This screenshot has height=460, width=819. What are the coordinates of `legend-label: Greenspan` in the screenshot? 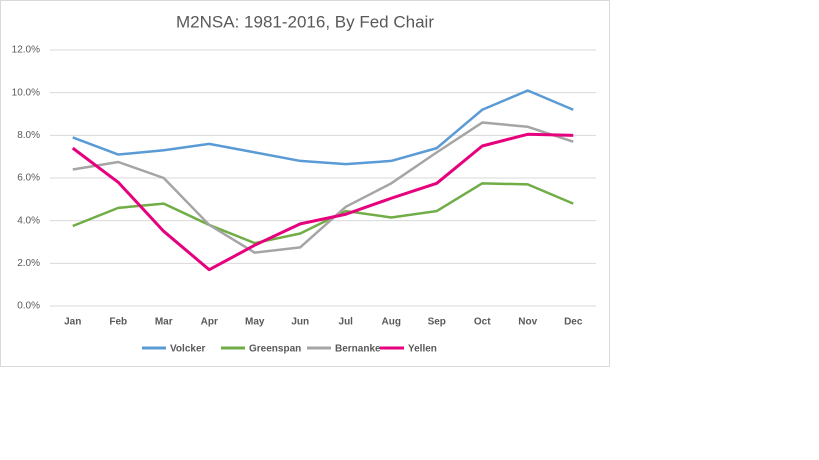 It's located at (275, 349).